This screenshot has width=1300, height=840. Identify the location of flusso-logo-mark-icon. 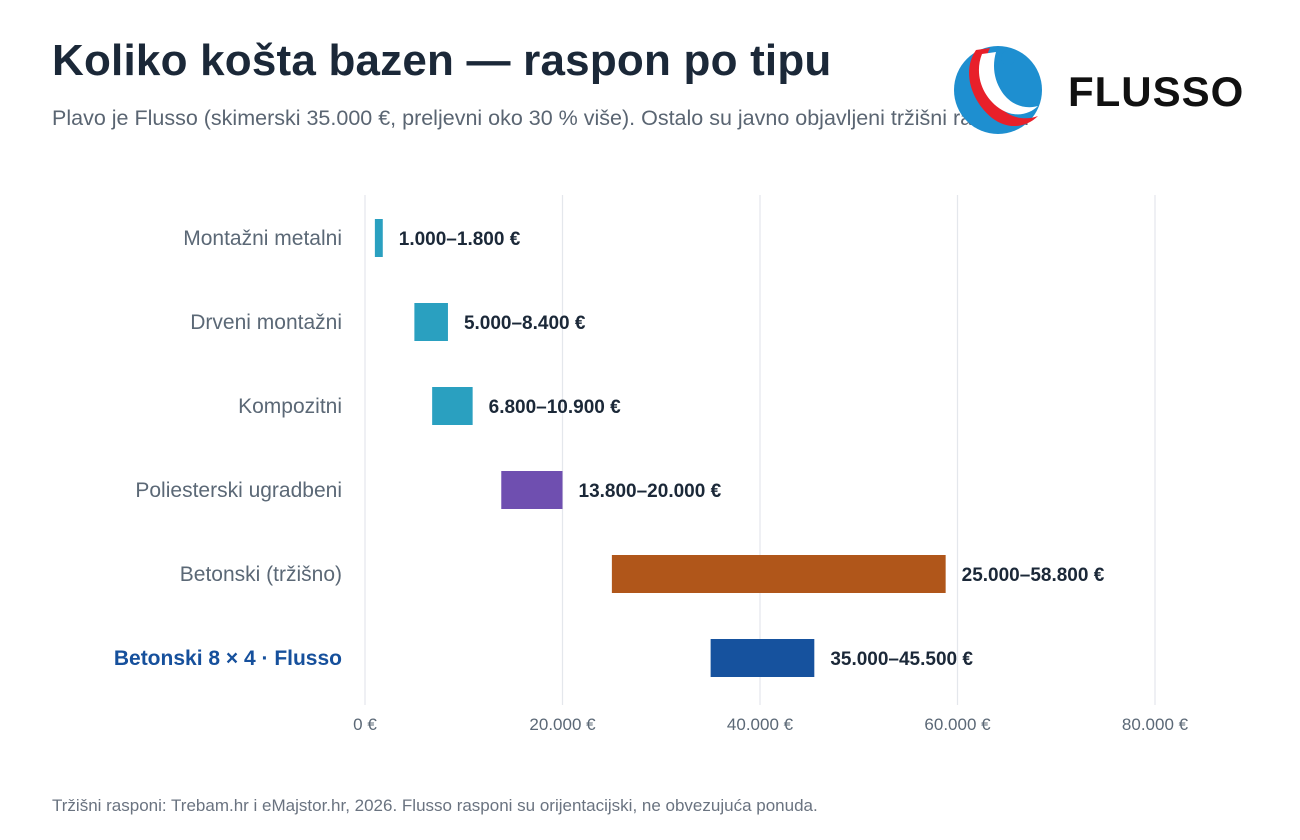
(998, 90).